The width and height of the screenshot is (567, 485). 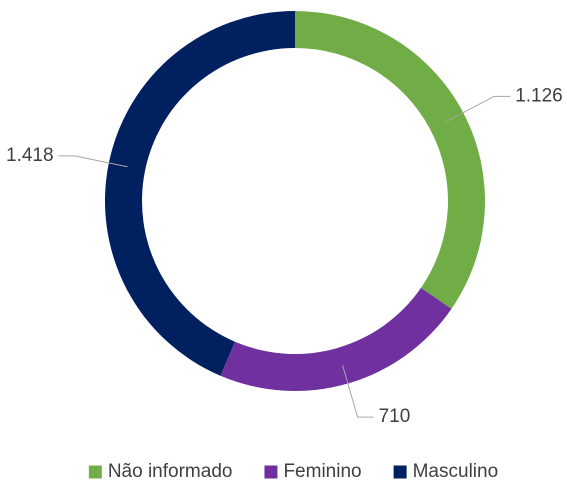 I want to click on data-label: 1.126, so click(x=539, y=95).